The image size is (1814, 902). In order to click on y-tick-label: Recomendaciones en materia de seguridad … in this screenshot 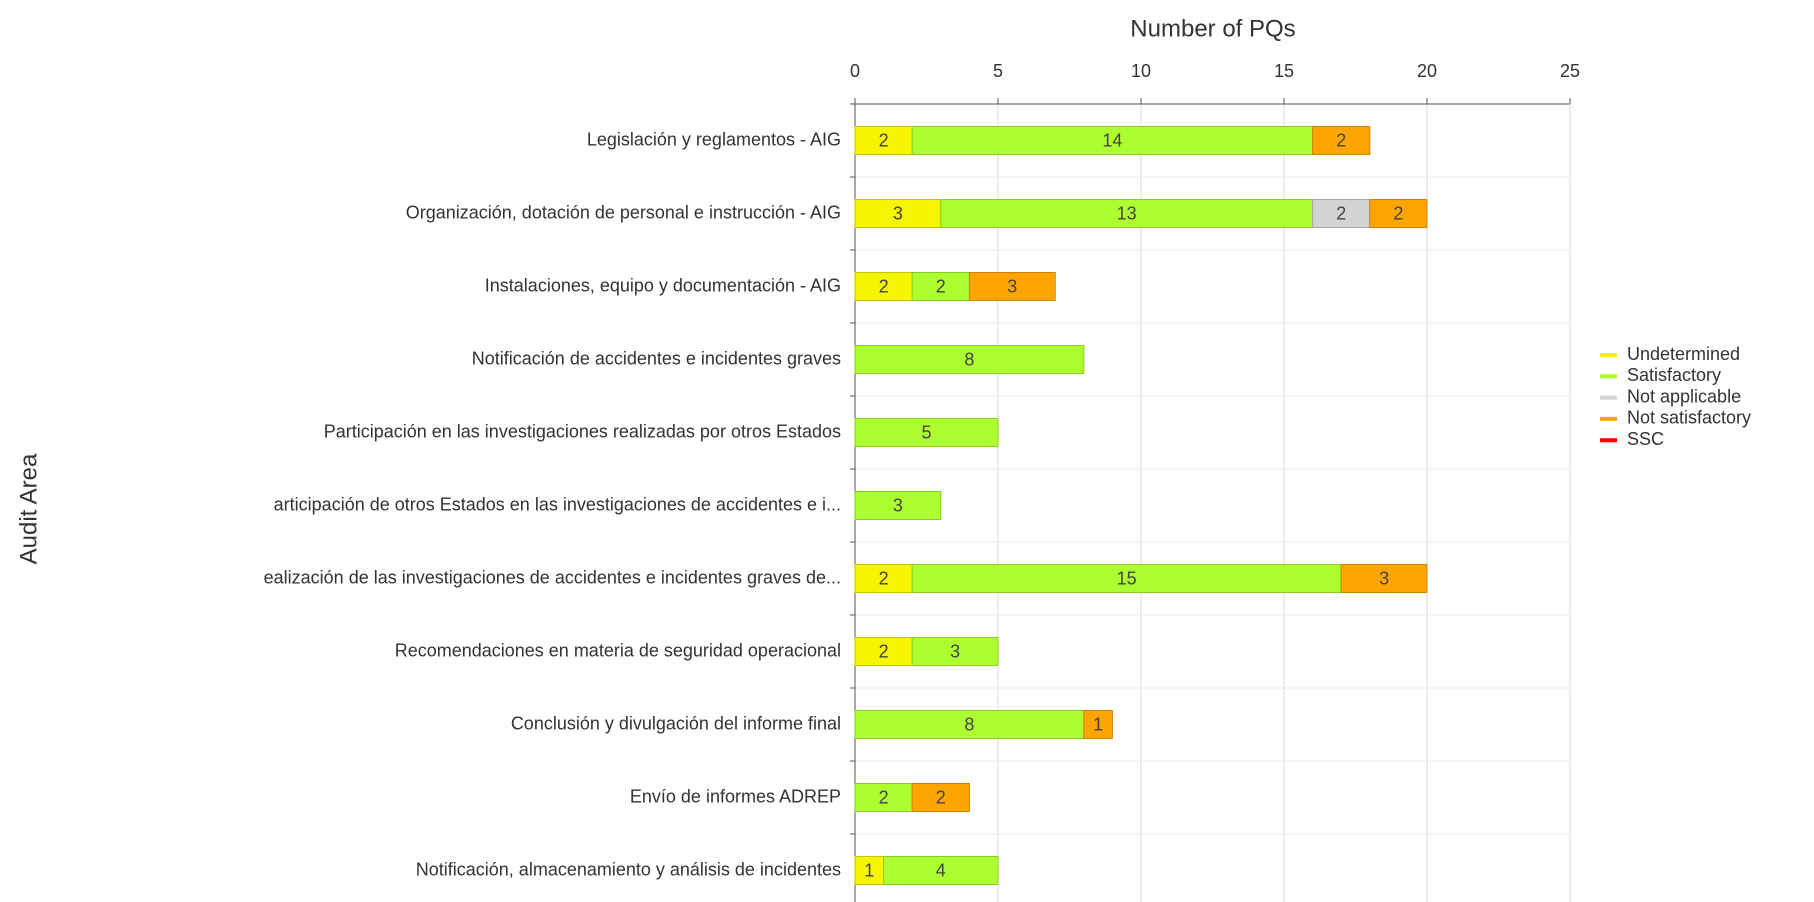, I will do `click(618, 650)`.